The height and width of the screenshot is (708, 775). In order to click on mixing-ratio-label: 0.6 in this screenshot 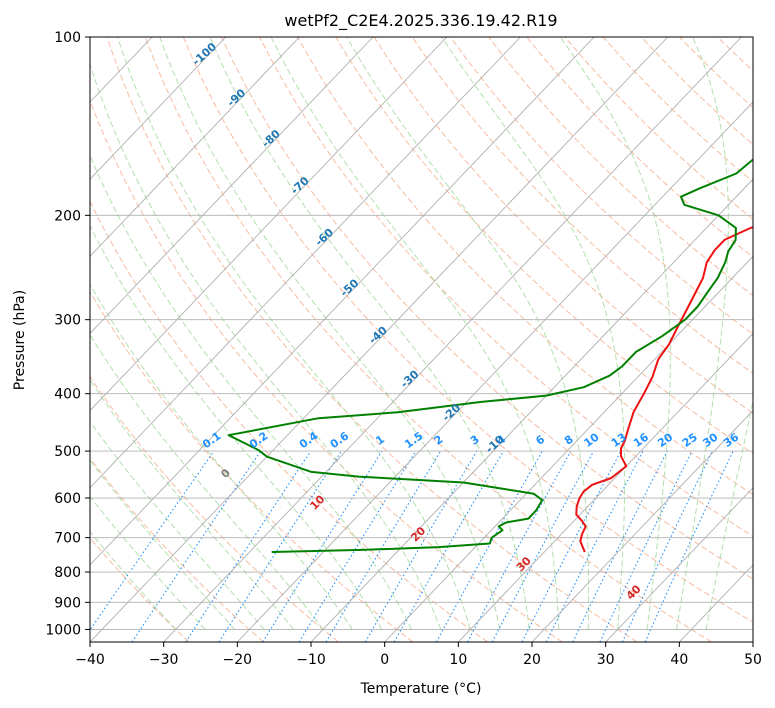, I will do `click(340, 440)`.